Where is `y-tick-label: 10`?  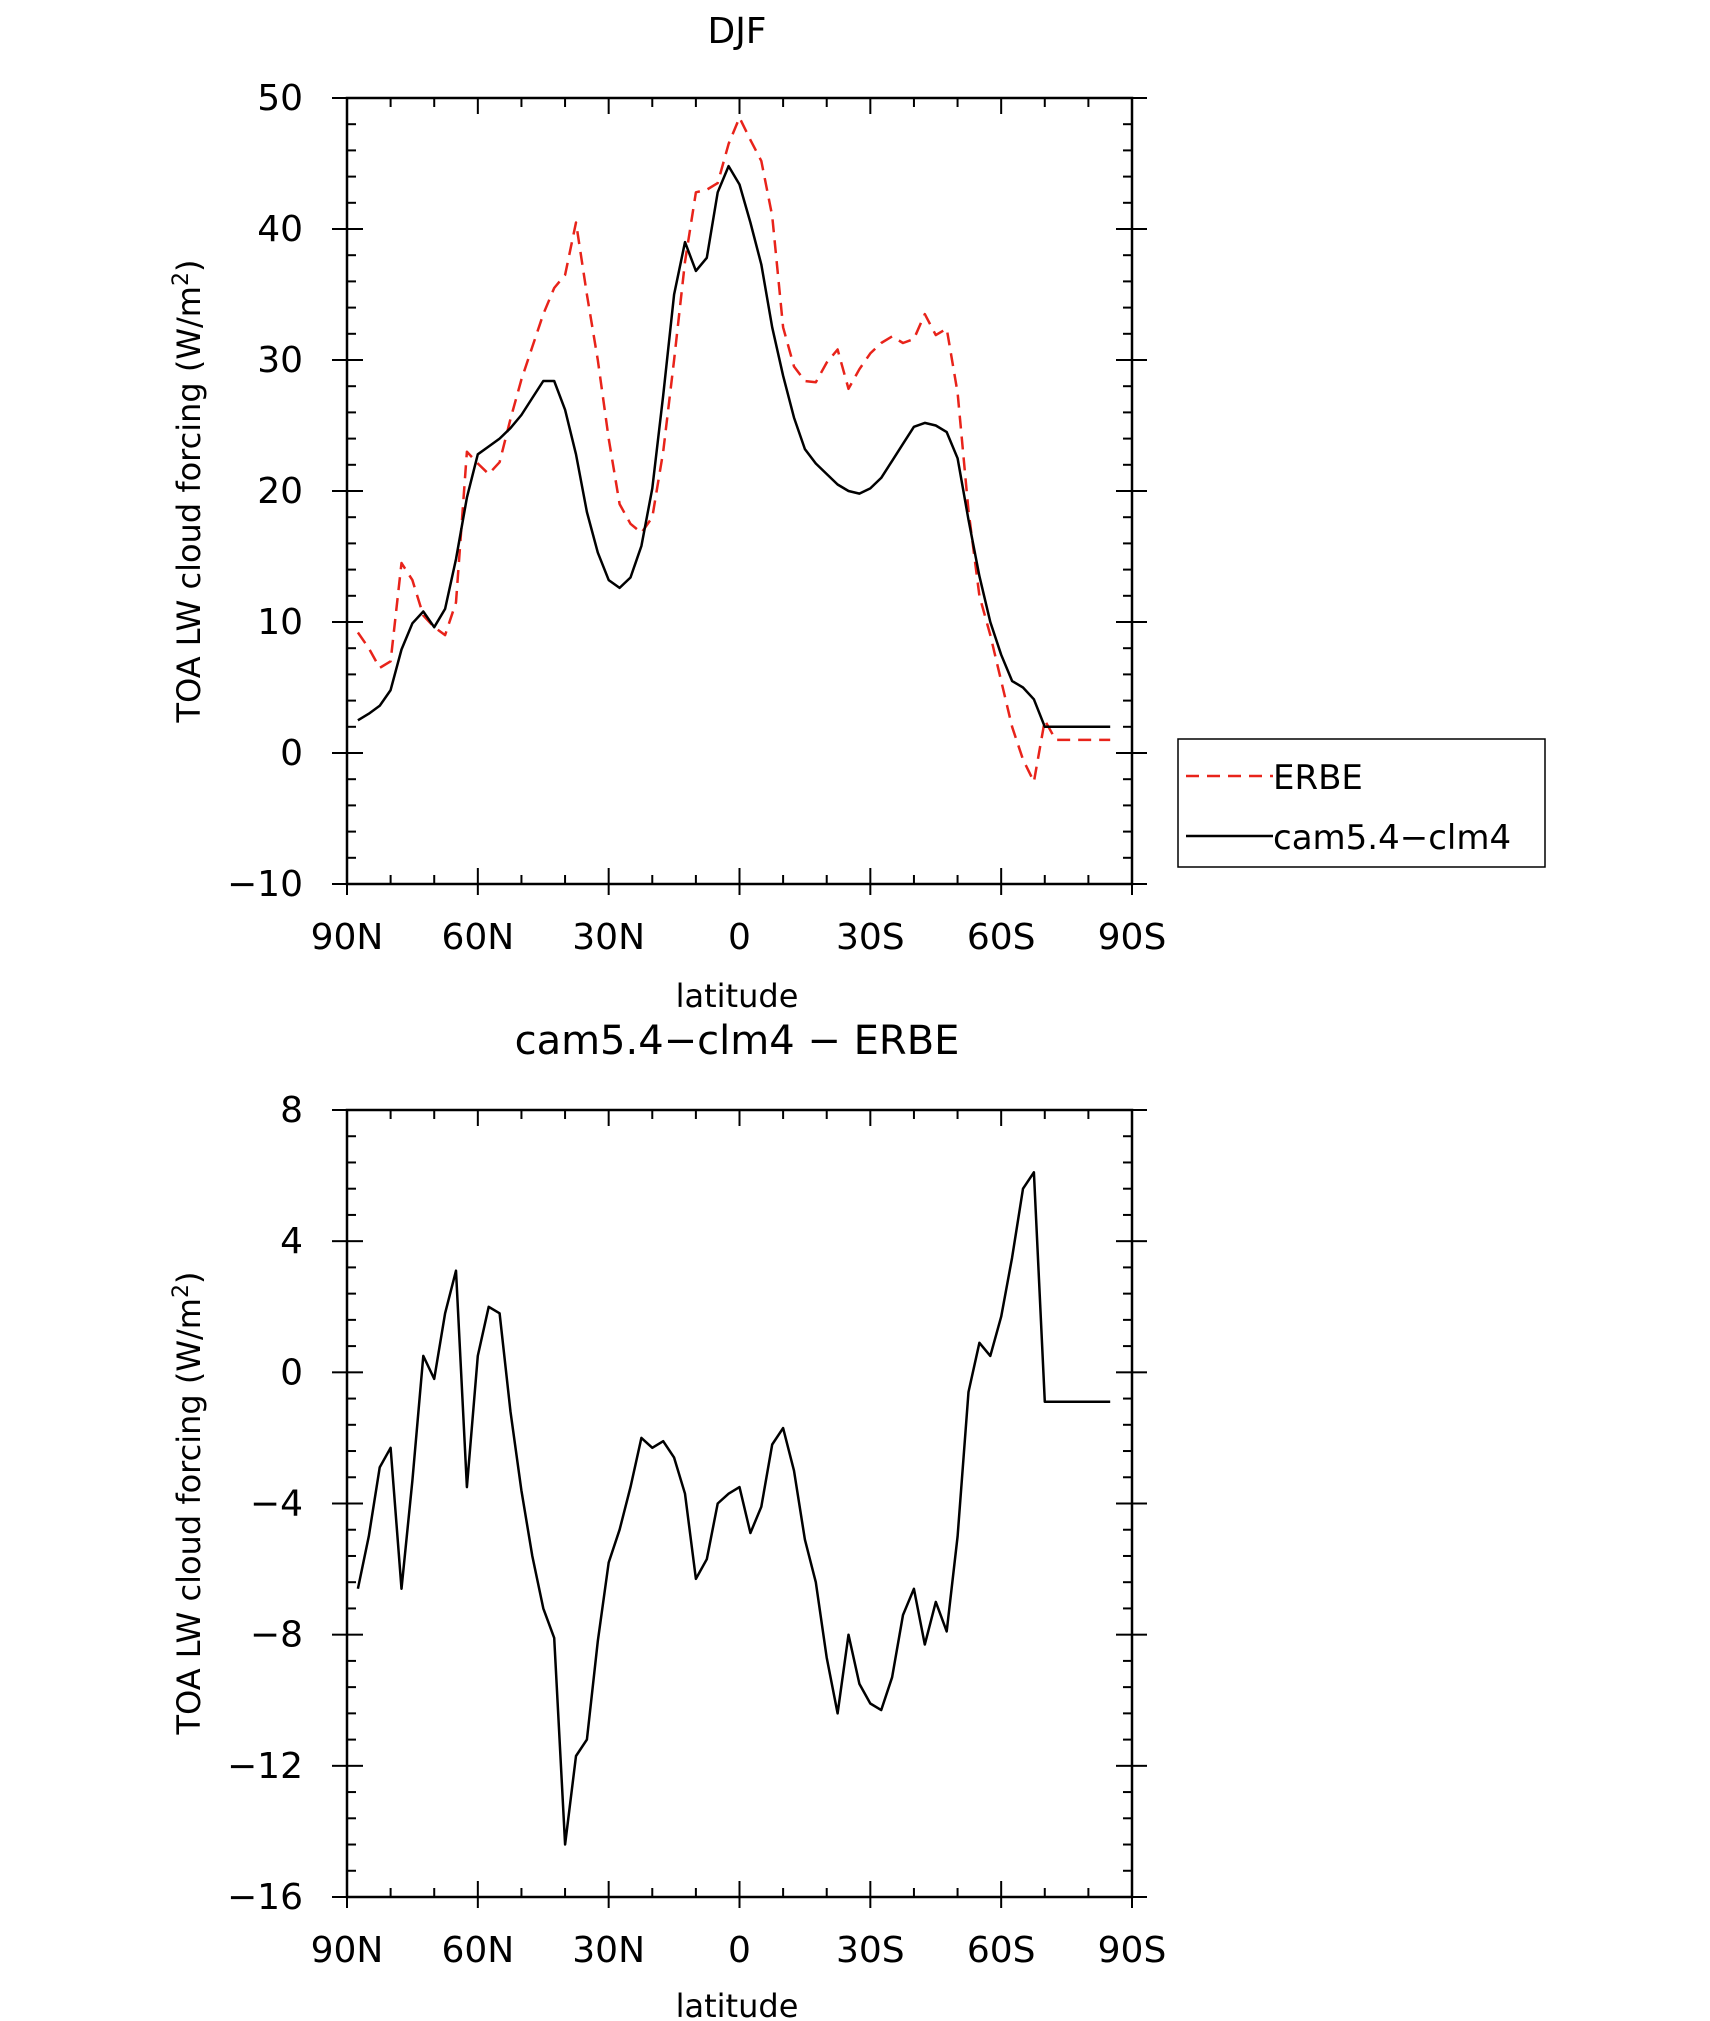
y-tick-label: 10 is located at coordinates (280, 622).